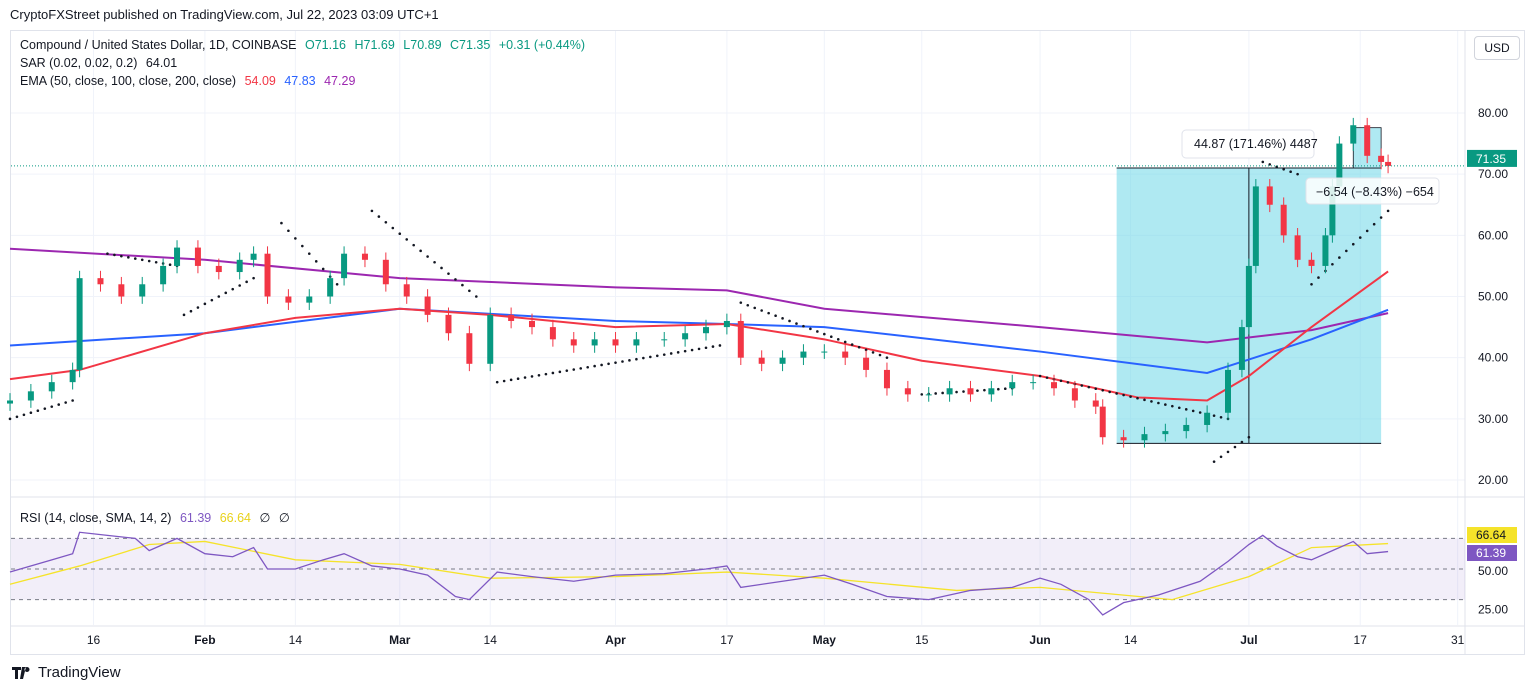 Image resolution: width=1536 pixels, height=691 pixels. I want to click on rsi-value-tag-label: 61.39, so click(1491, 553).